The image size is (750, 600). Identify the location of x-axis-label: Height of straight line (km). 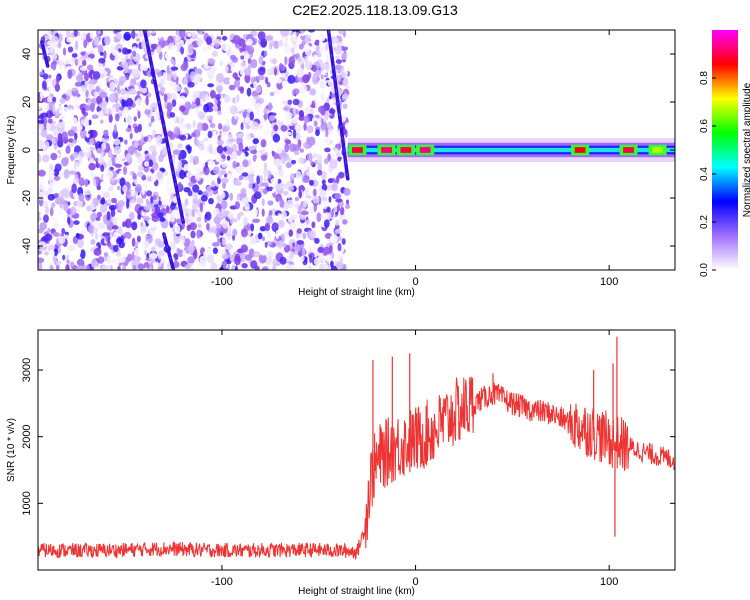
(356, 292).